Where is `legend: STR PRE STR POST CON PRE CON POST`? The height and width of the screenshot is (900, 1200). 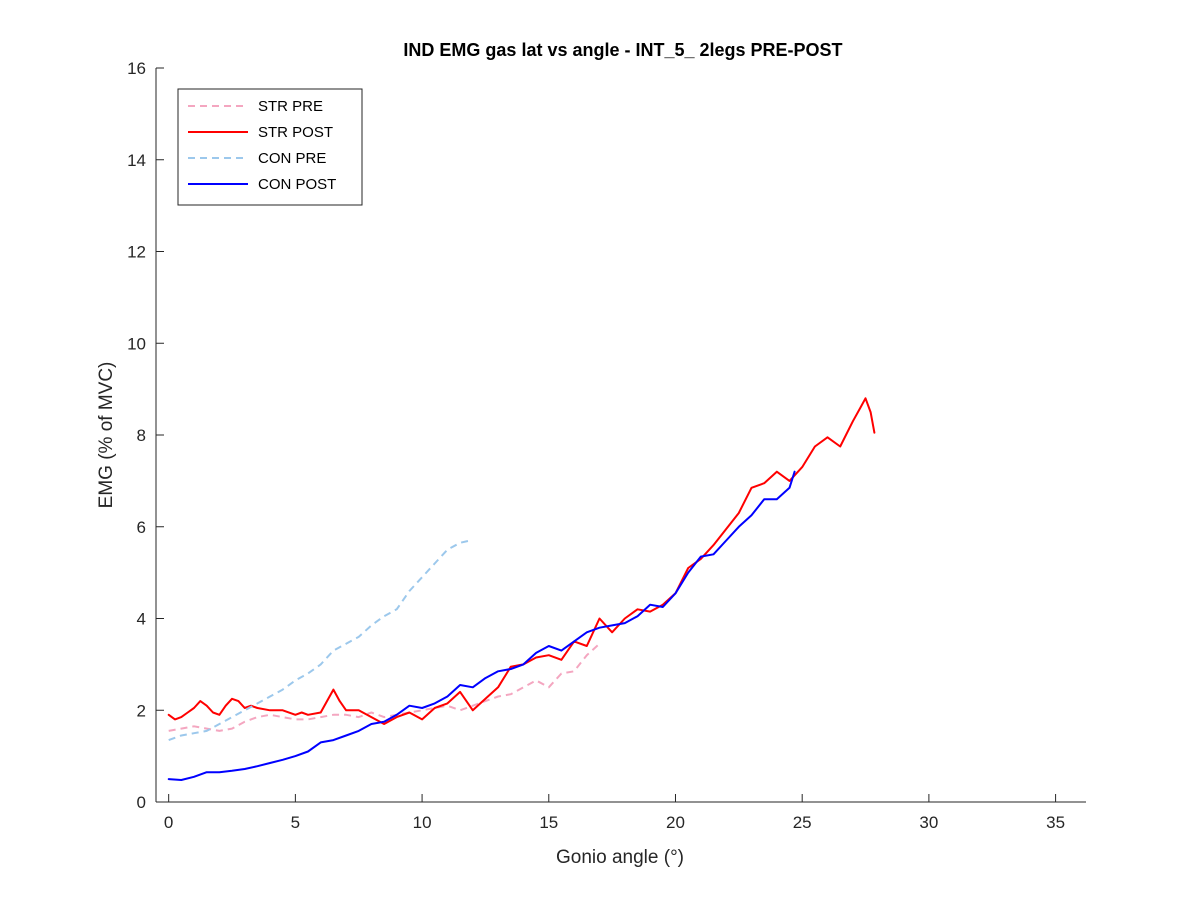 legend: STR PRE STR POST CON PRE CON POST is located at coordinates (270, 147).